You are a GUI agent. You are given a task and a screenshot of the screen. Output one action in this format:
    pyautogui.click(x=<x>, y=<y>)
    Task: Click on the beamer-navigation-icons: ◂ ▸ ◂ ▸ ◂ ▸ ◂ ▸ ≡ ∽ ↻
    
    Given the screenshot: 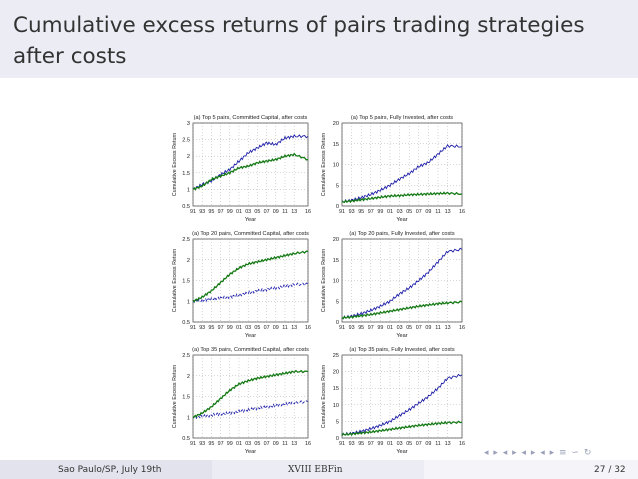 What is the action you would take?
    pyautogui.click(x=538, y=453)
    